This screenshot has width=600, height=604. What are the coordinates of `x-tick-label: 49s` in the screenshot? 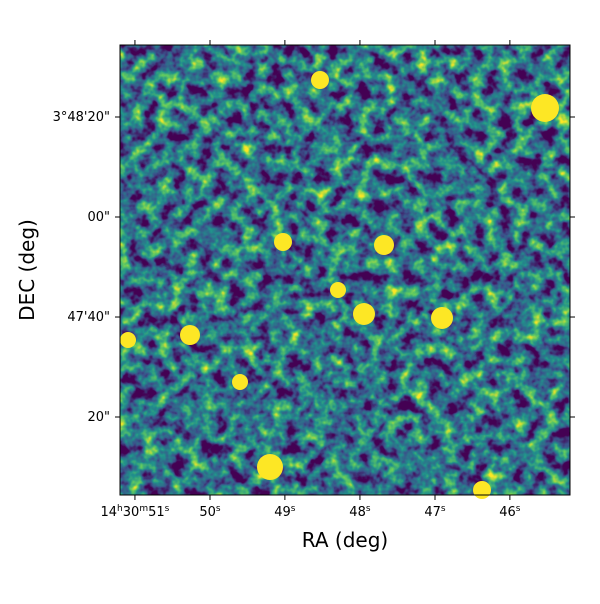 It's located at (285, 512).